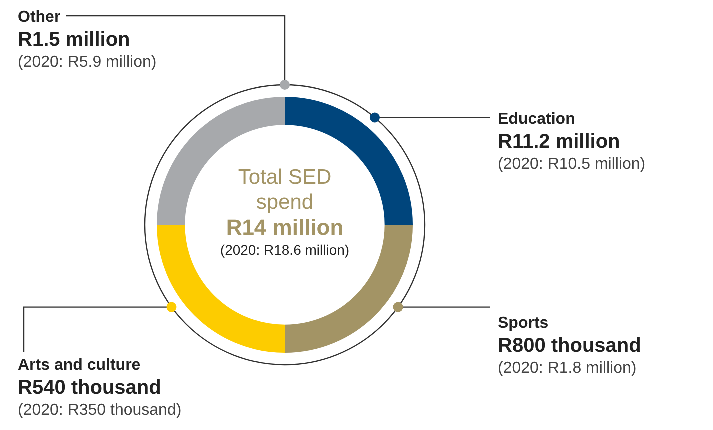 The height and width of the screenshot is (430, 713). What do you see at coordinates (570, 346) in the screenshot?
I see `text: R800 thousand` at bounding box center [570, 346].